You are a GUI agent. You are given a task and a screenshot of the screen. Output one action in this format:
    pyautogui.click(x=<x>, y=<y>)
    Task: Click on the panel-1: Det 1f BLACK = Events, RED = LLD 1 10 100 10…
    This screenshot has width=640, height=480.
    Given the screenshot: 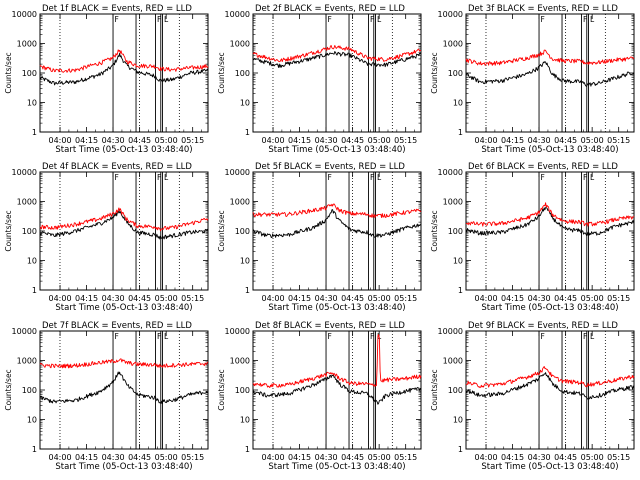 What is the action you would take?
    pyautogui.click(x=106, y=79)
    